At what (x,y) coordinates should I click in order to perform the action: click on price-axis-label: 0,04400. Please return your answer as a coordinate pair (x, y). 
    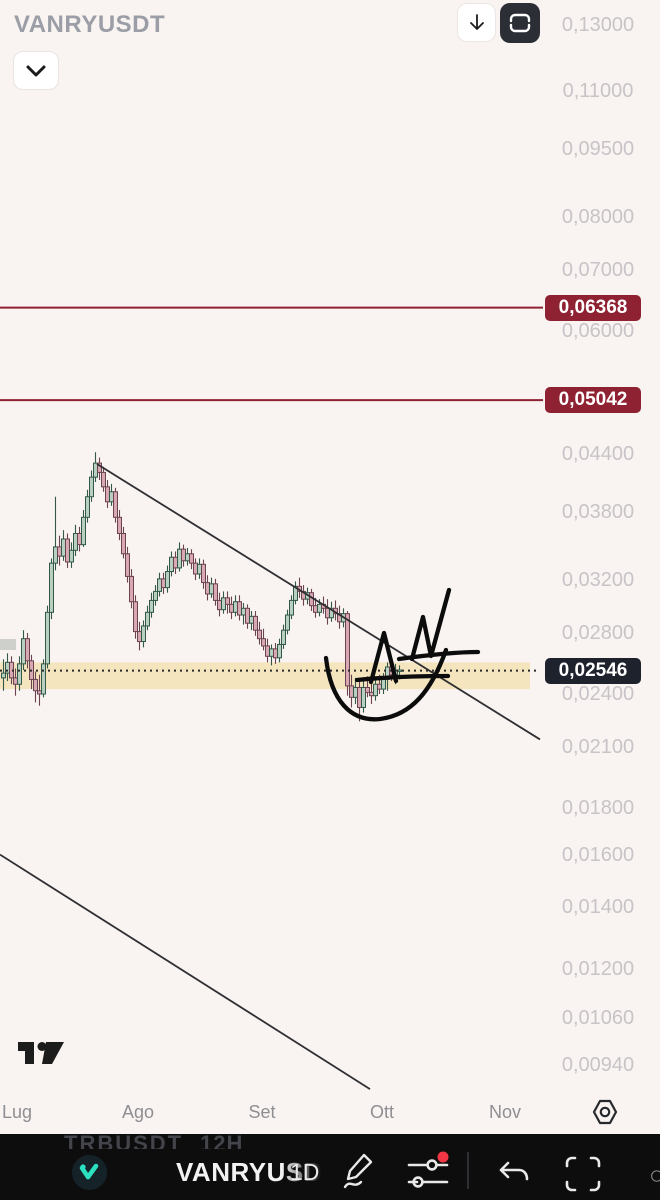
    Looking at the image, I should click on (598, 454).